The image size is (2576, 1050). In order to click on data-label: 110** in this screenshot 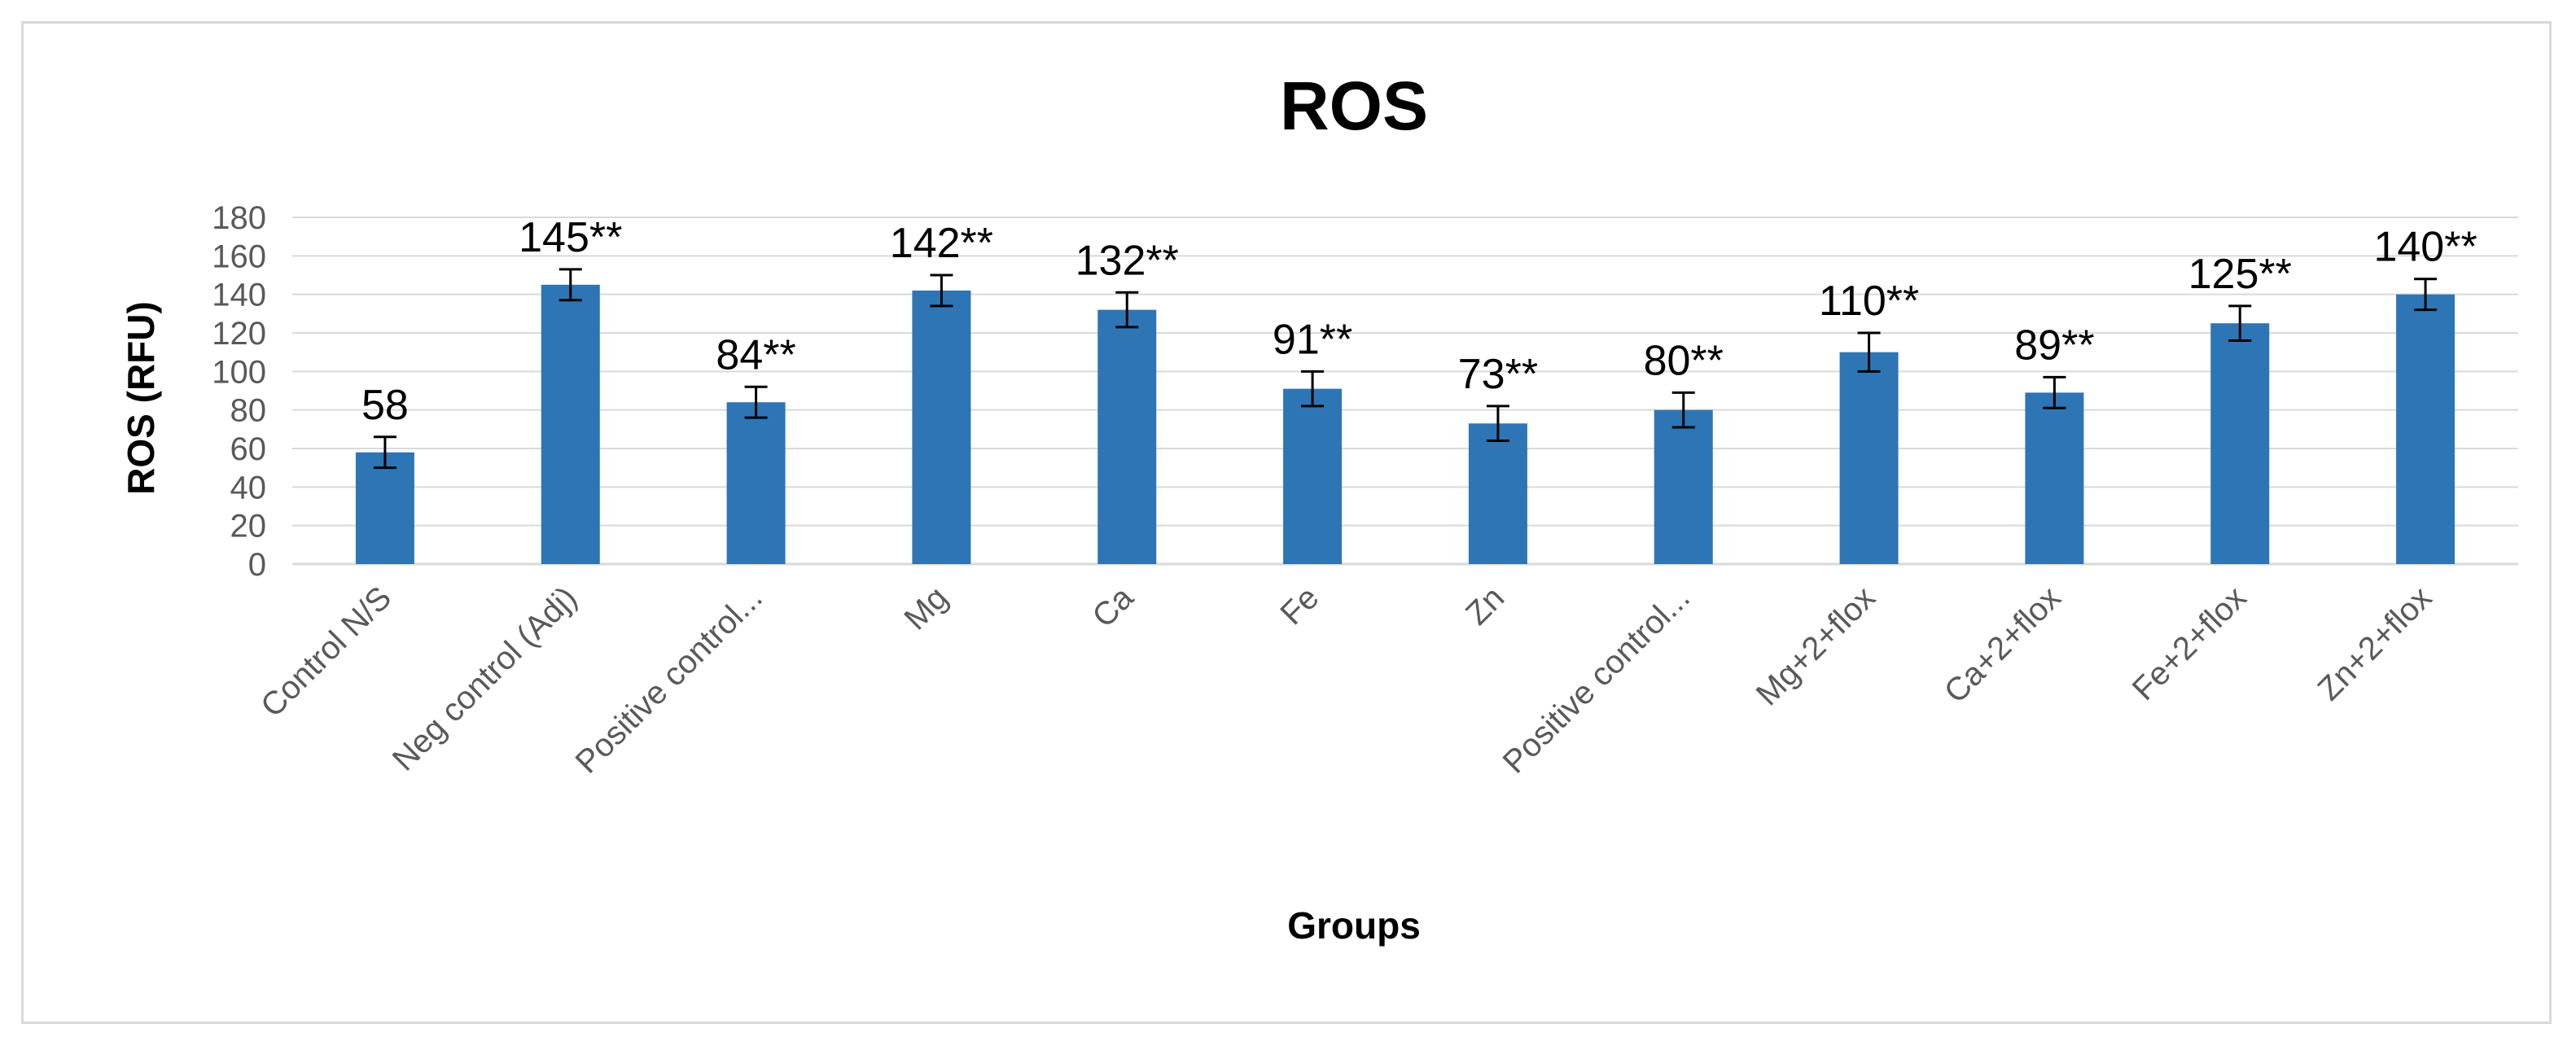, I will do `click(1869, 301)`.